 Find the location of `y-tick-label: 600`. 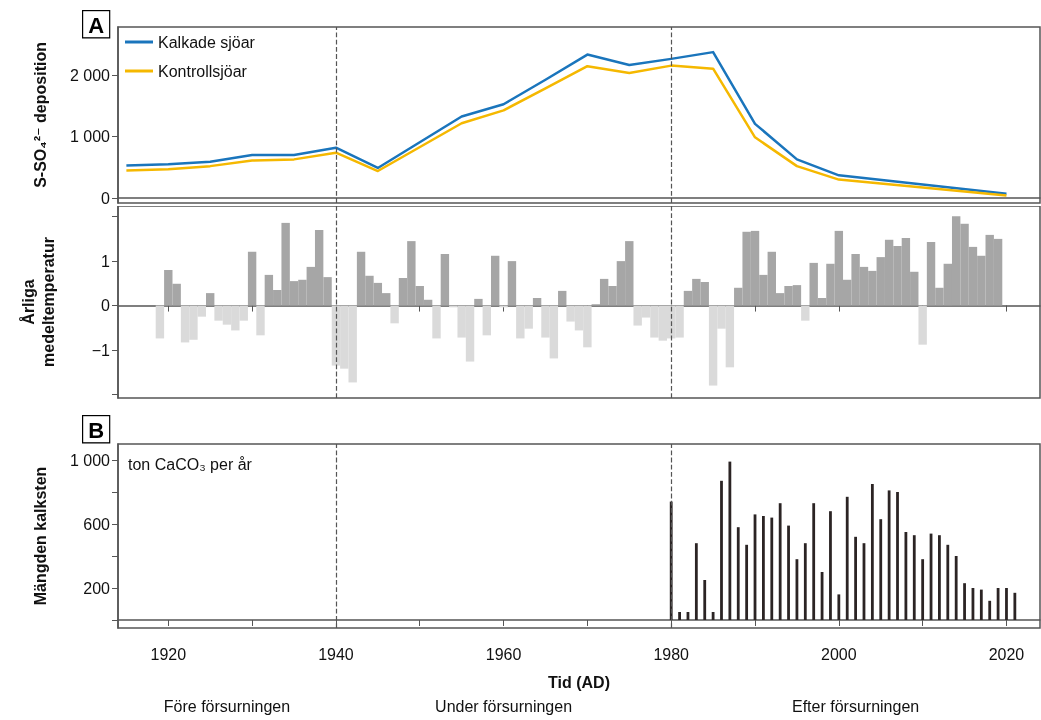

y-tick-label: 600 is located at coordinates (97, 524).